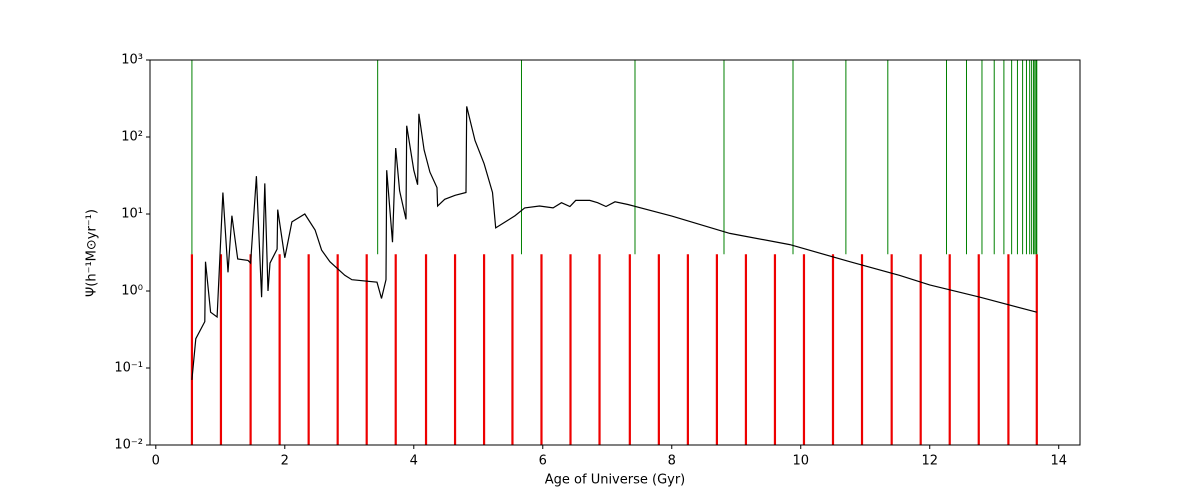  What do you see at coordinates (285, 461) in the screenshot?
I see `x-tick-label: 2` at bounding box center [285, 461].